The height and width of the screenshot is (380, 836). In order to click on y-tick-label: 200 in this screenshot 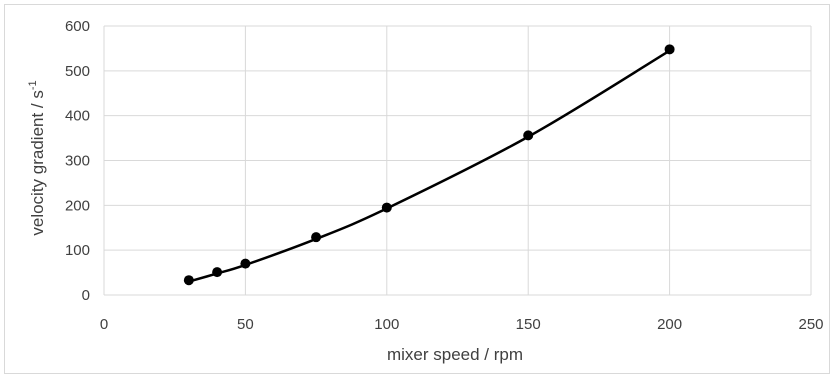, I will do `click(77, 205)`.